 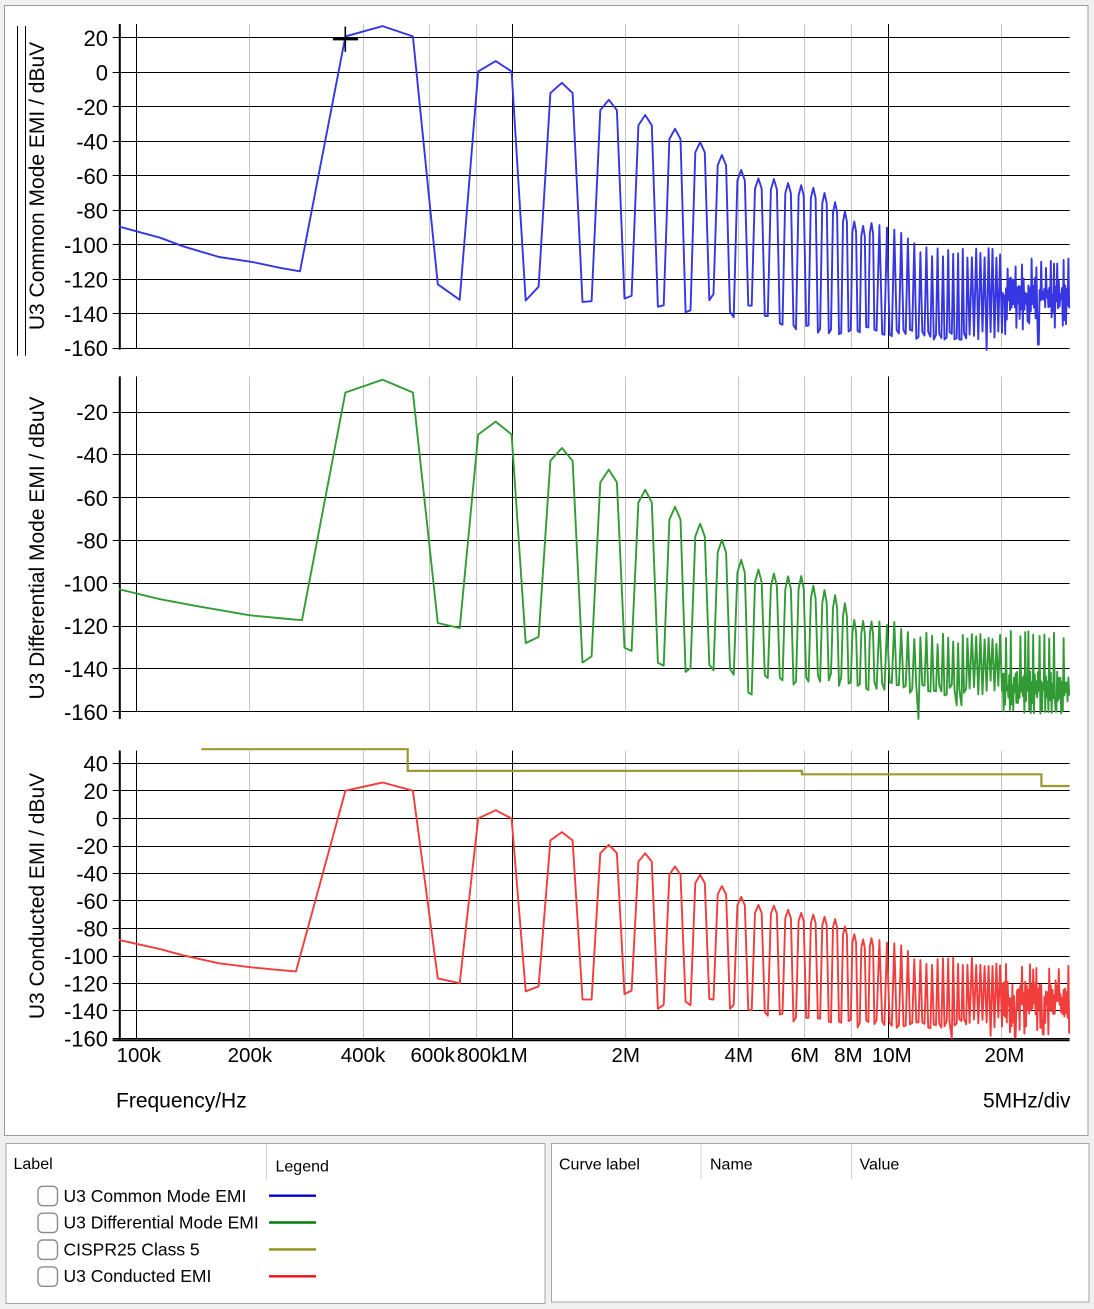 What do you see at coordinates (880, 1165) in the screenshot?
I see `svg-text: Value` at bounding box center [880, 1165].